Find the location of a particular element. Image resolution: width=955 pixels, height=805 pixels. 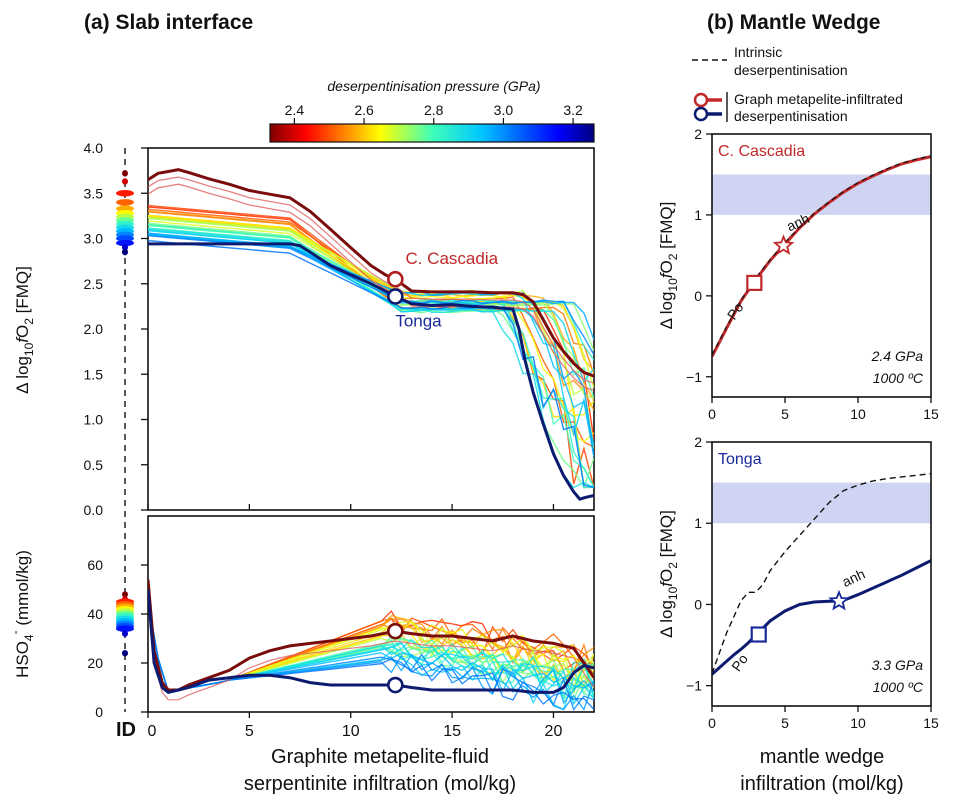

wedge-axes-cascadia is located at coordinates (821, 265).